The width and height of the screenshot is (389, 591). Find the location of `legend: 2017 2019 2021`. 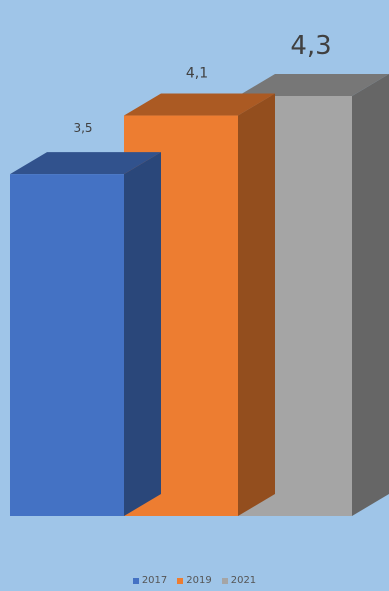

legend: 2017 2019 2021 is located at coordinates (194, 580).